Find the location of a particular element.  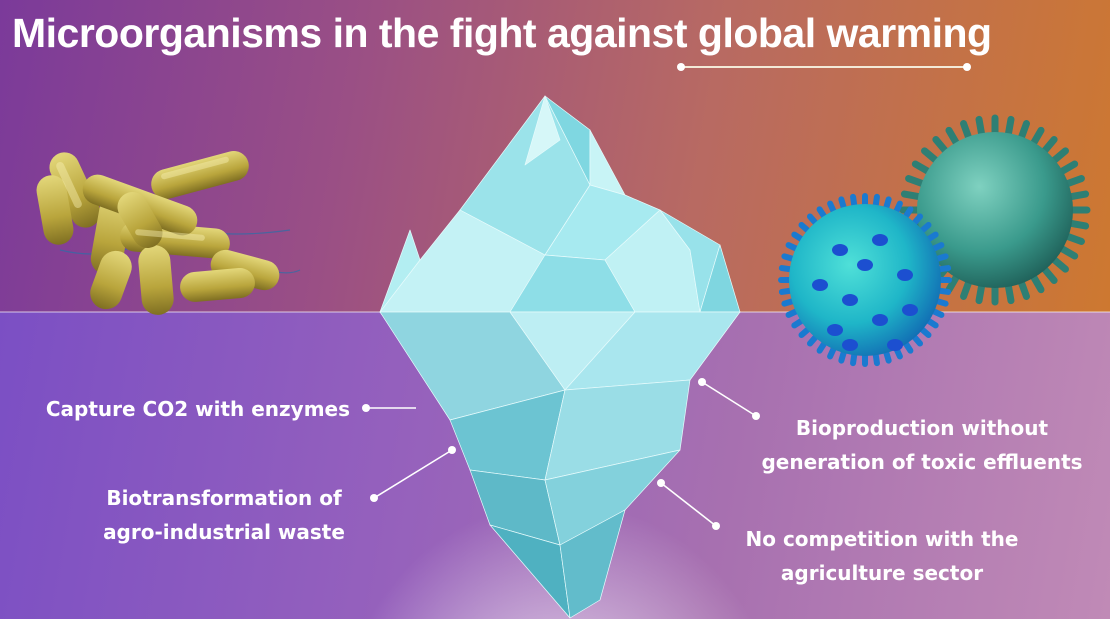

callout-line: generation of toxic effluents is located at coordinates (922, 462).